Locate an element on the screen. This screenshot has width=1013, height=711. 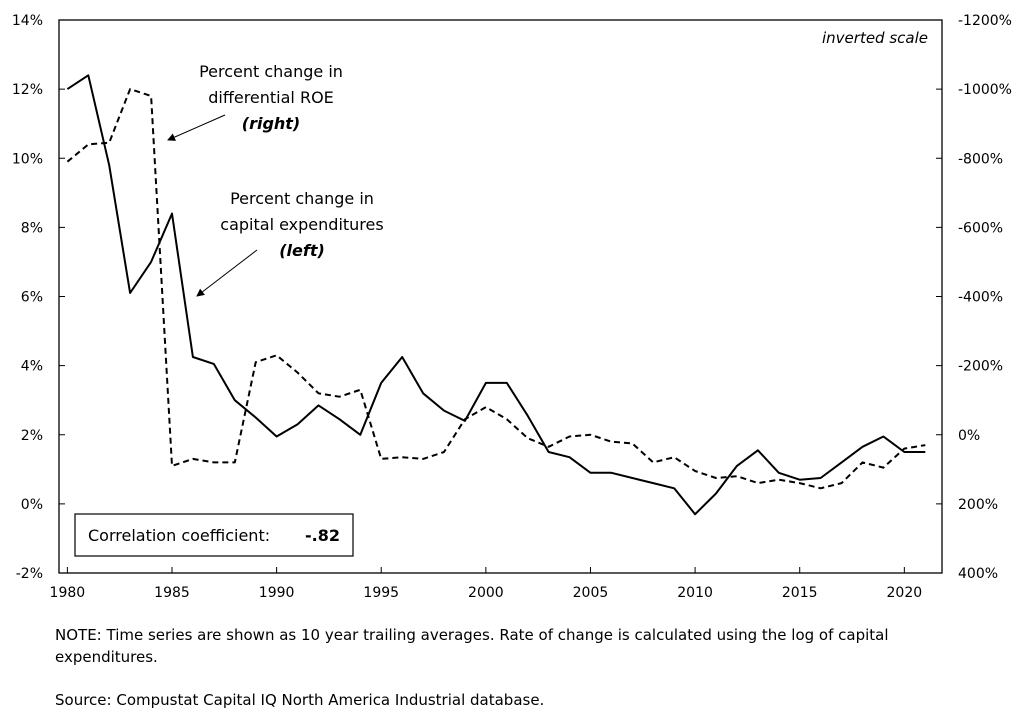
left-tick-label: 6% is located at coordinates (32, 298).